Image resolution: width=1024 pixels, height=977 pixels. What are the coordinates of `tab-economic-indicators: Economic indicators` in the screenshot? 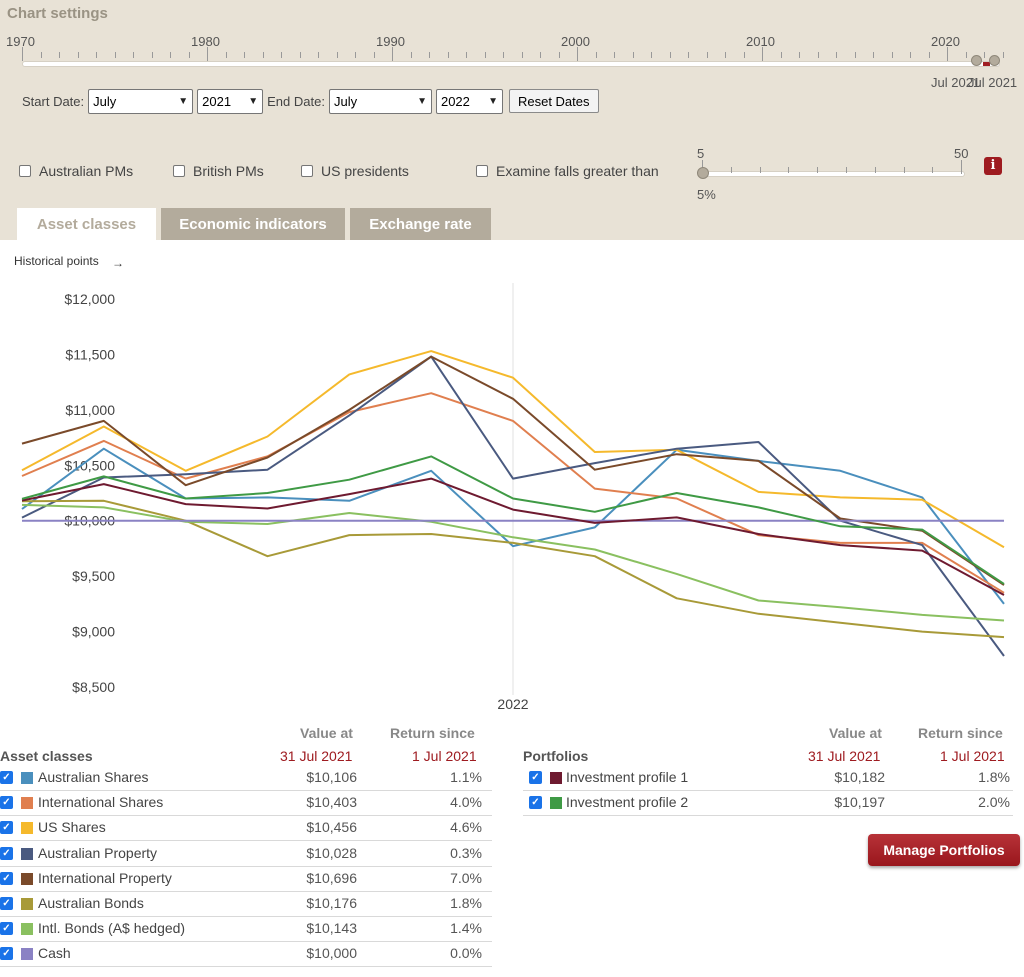 It's located at (253, 224).